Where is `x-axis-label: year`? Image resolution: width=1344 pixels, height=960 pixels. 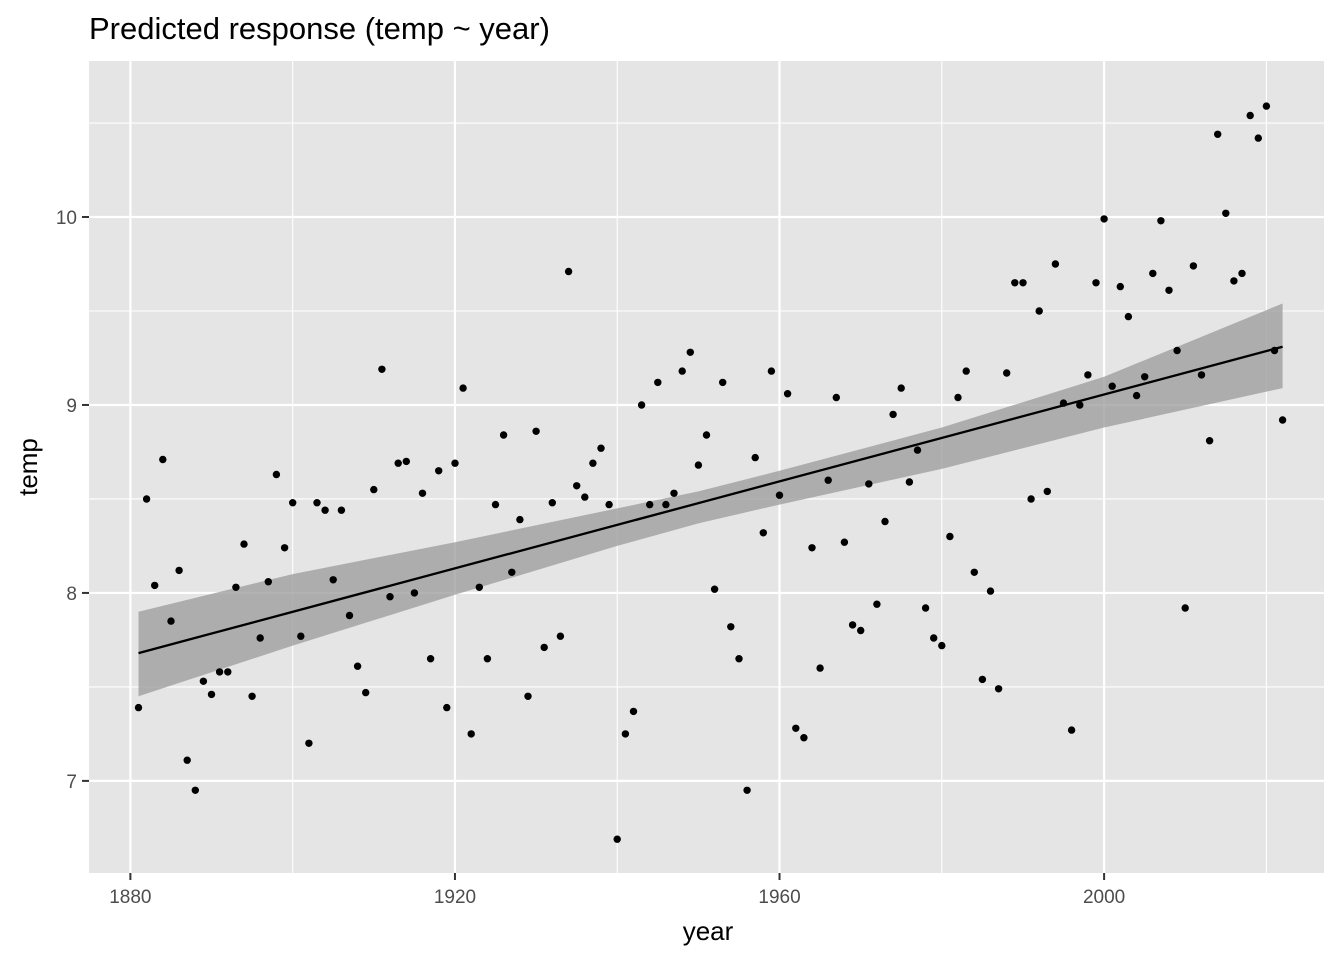 x-axis-label: year is located at coordinates (708, 931).